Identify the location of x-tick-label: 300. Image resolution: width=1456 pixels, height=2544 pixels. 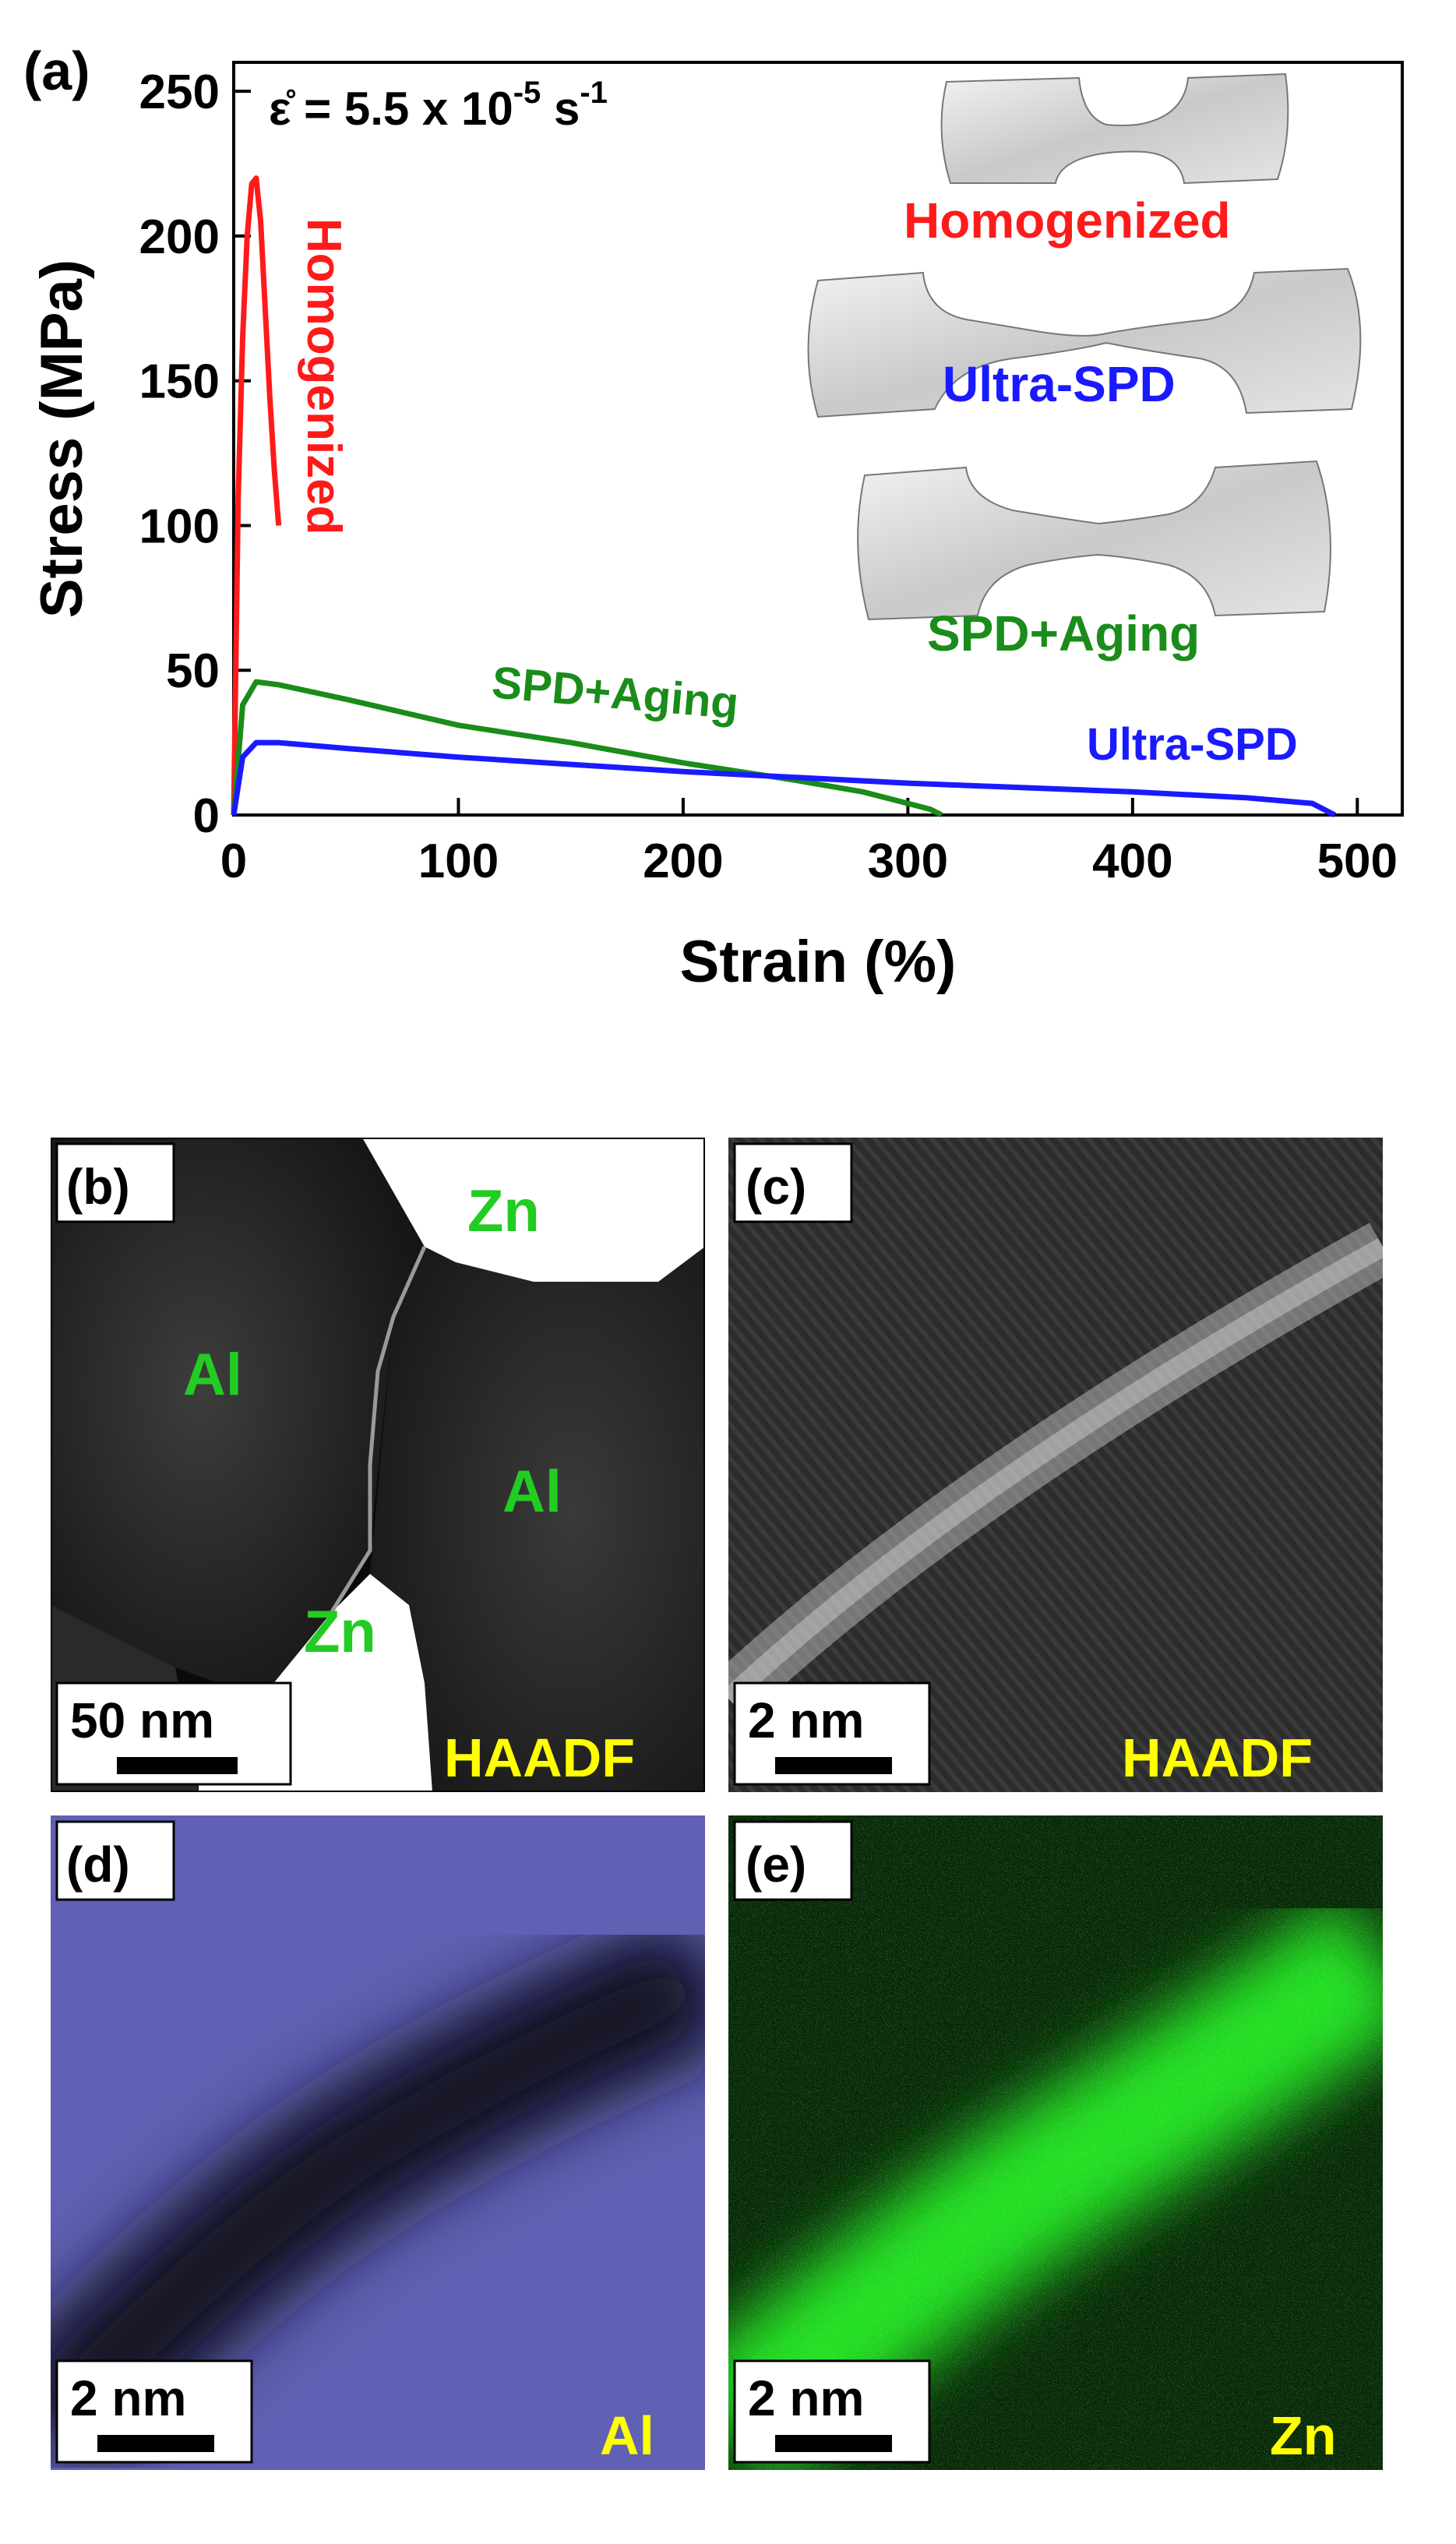
(908, 861).